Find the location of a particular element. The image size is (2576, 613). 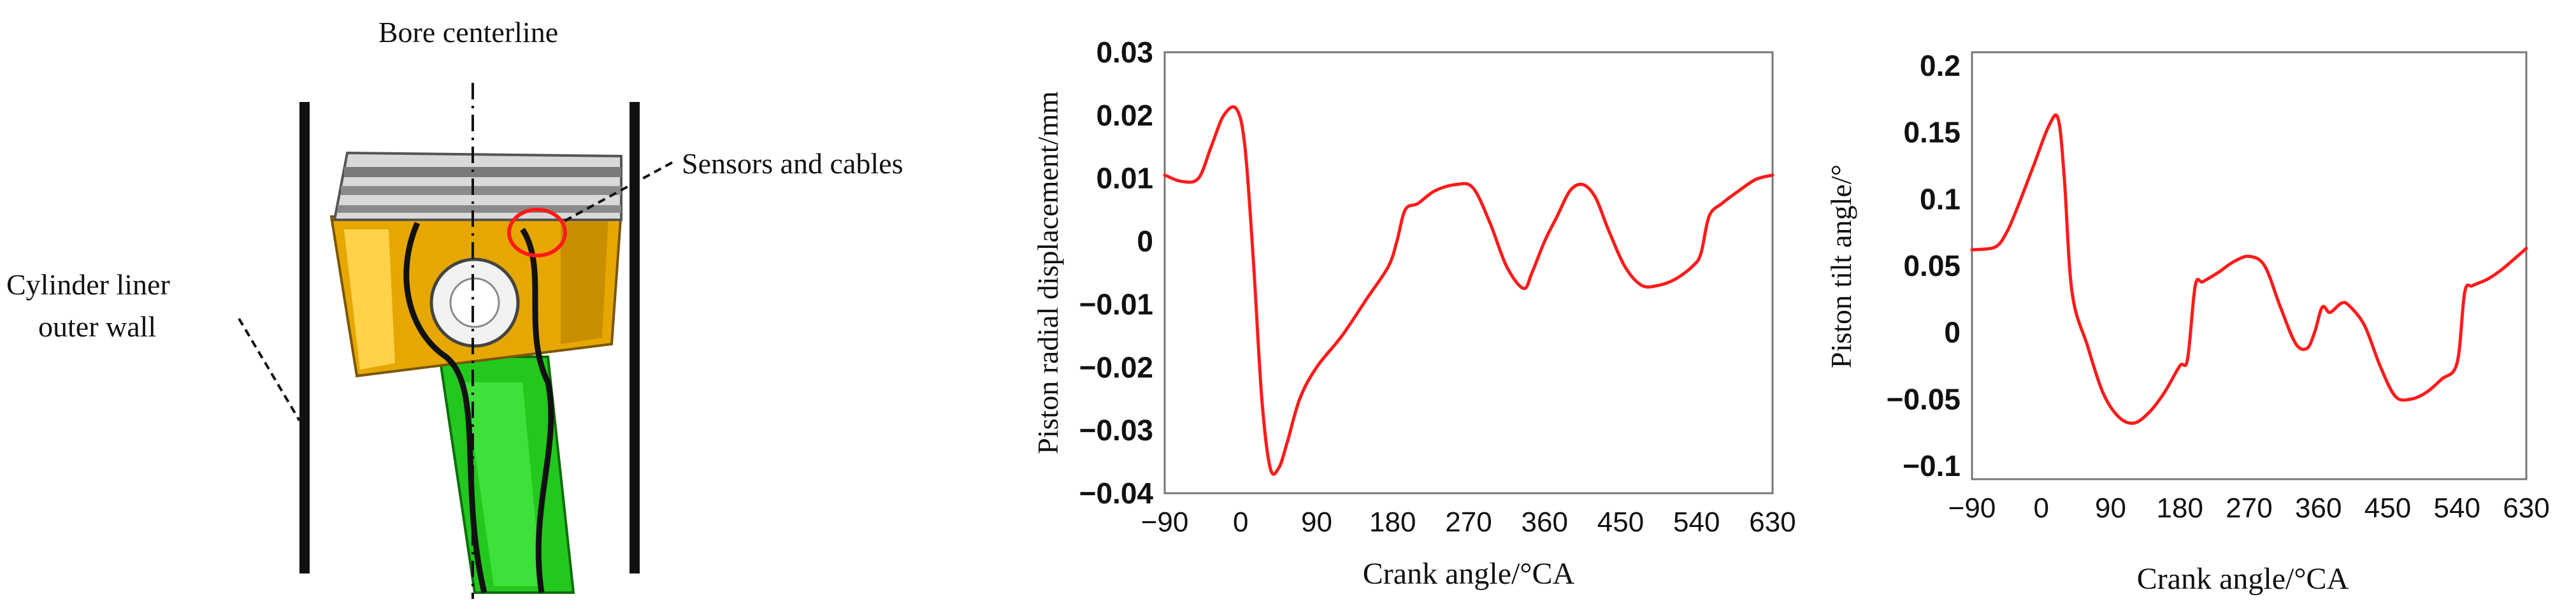

chart2-y-tick-label: −0.05 is located at coordinates (1924, 398).